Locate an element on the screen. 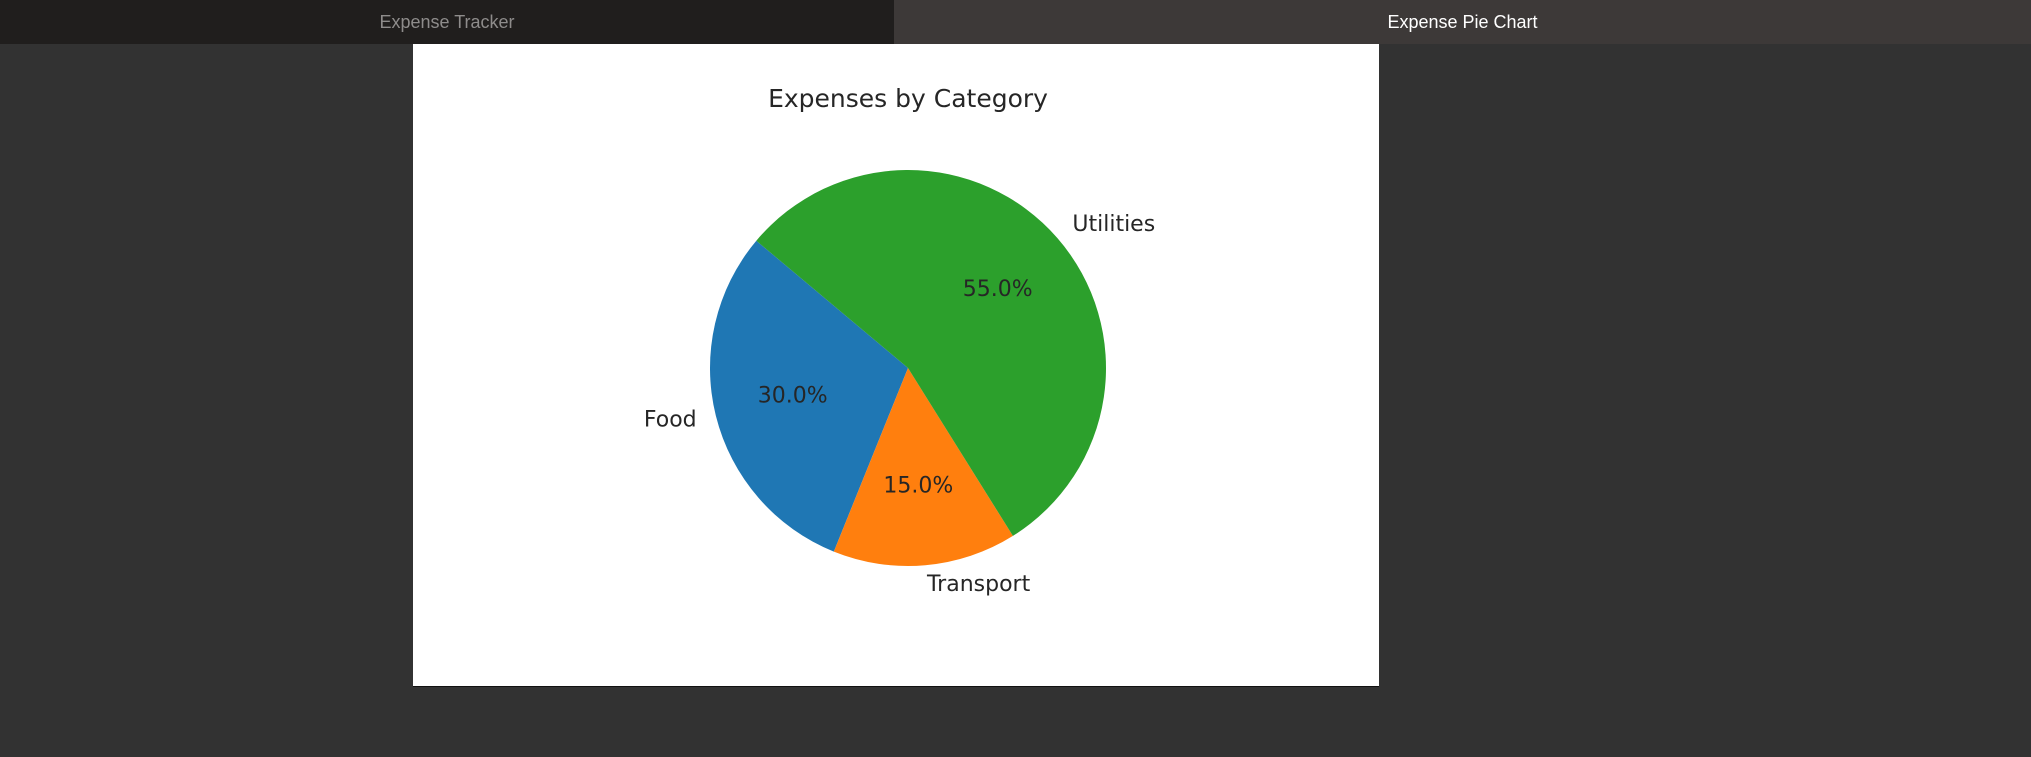  chart-title: Expenses by Category is located at coordinates (908, 98).